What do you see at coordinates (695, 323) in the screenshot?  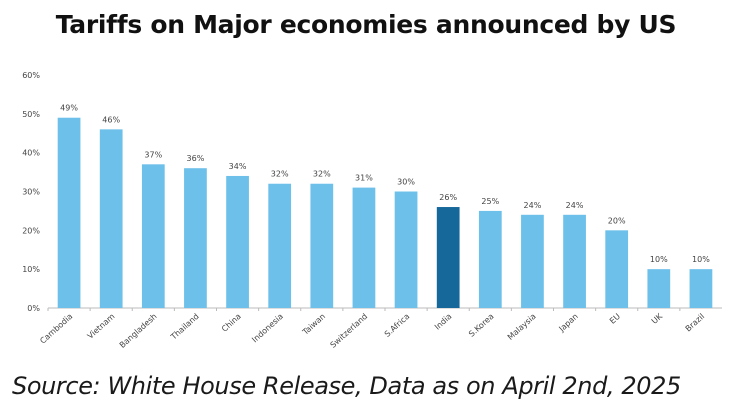 I see `x-tick-label: Brazil` at bounding box center [695, 323].